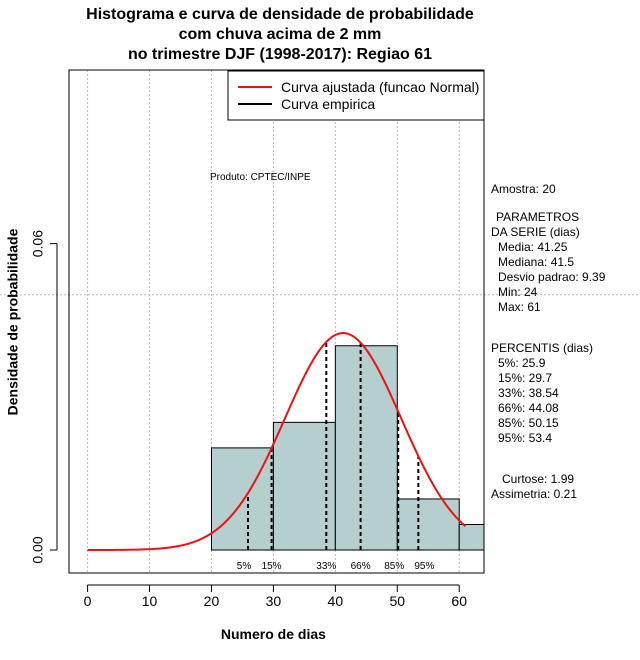 The height and width of the screenshot is (660, 640). I want to click on stat-params-header-2: DA SERIE (dias), so click(535, 232).